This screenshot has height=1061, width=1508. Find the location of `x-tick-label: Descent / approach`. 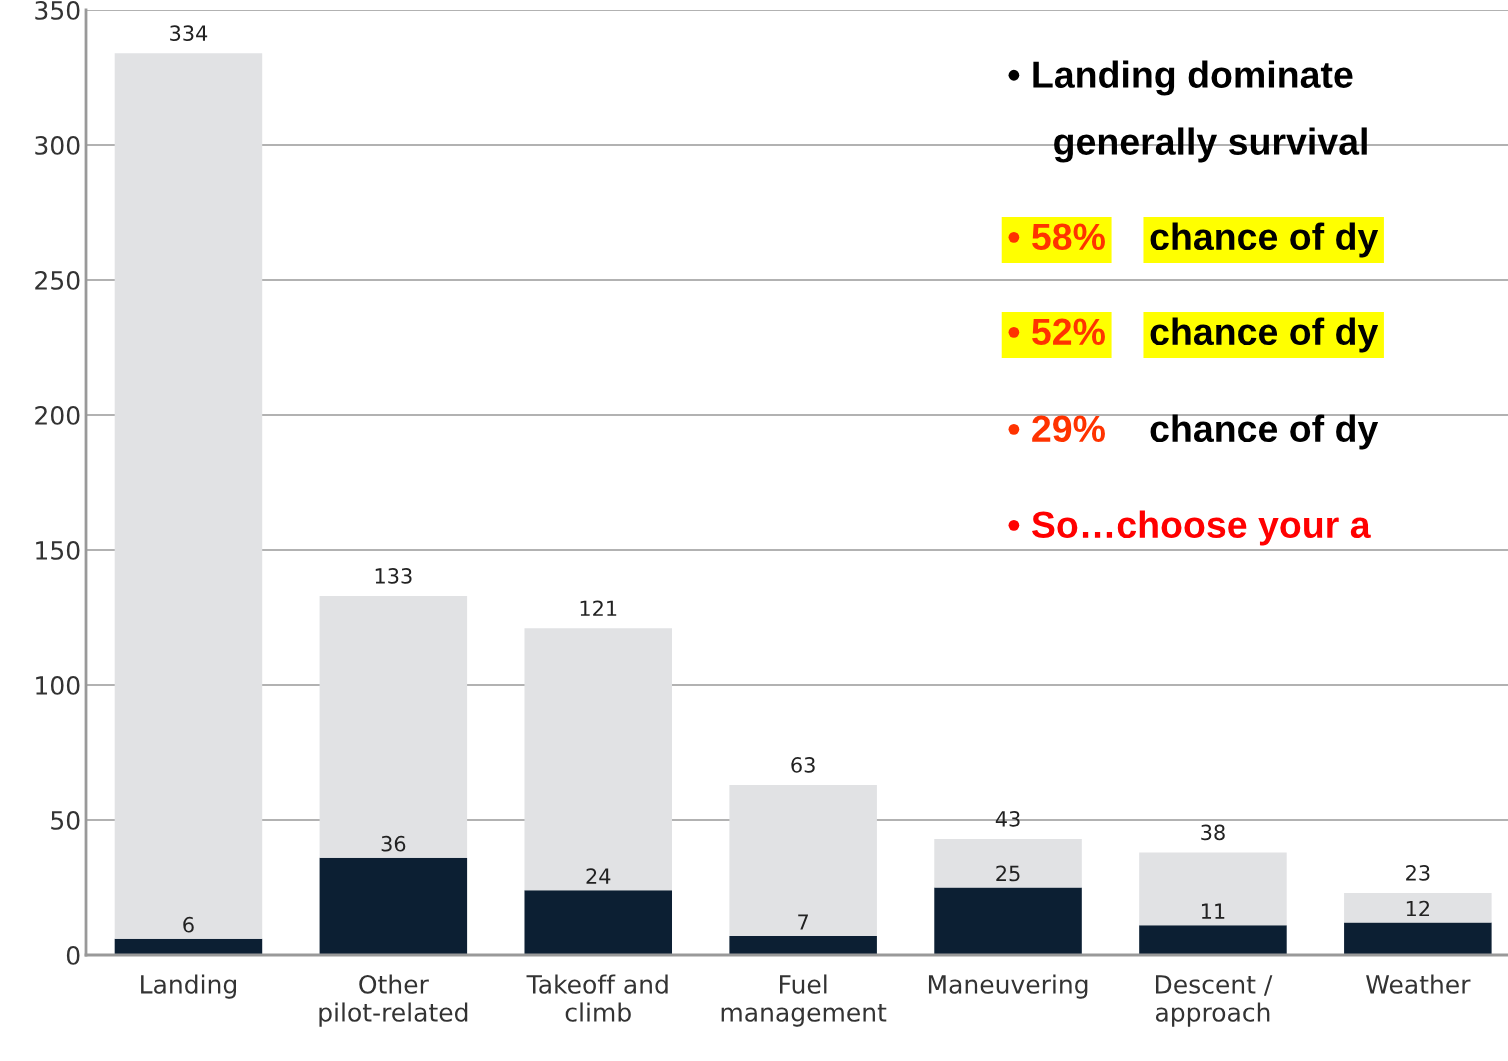

x-tick-label: Descent / approach is located at coordinates (1214, 1001).